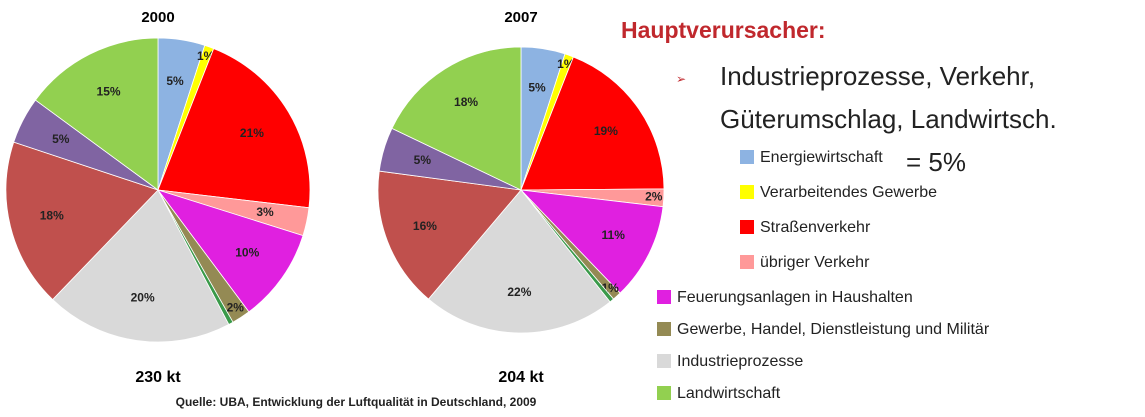 This screenshot has width=1145, height=417. Describe the element at coordinates (614, 235) in the screenshot. I see `slice-label: 11%` at that location.